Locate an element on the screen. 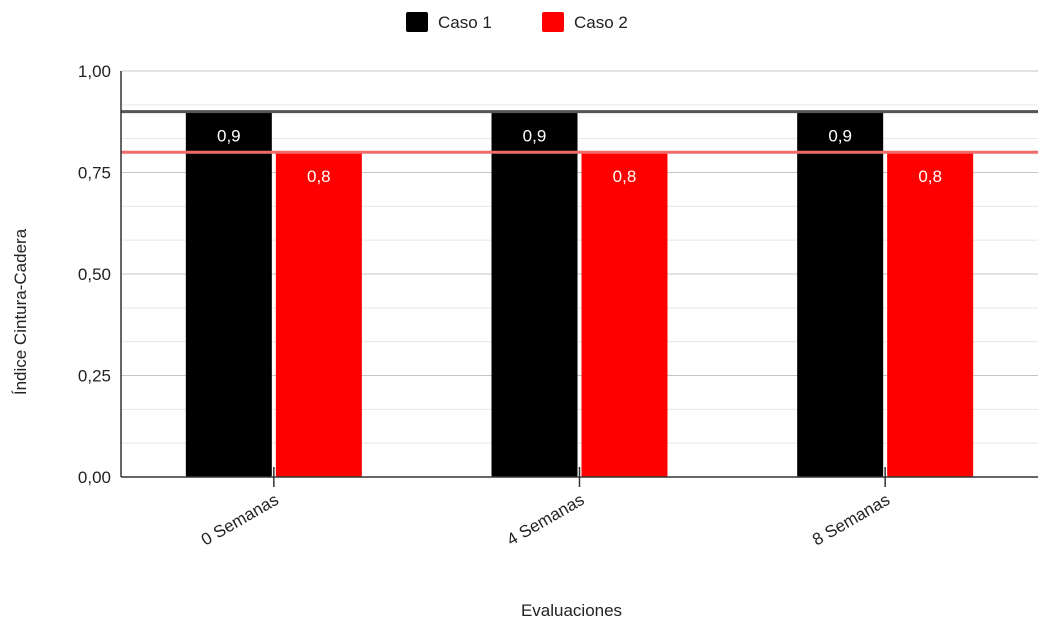 The image size is (1038, 628). reference-lines is located at coordinates (579, 132).